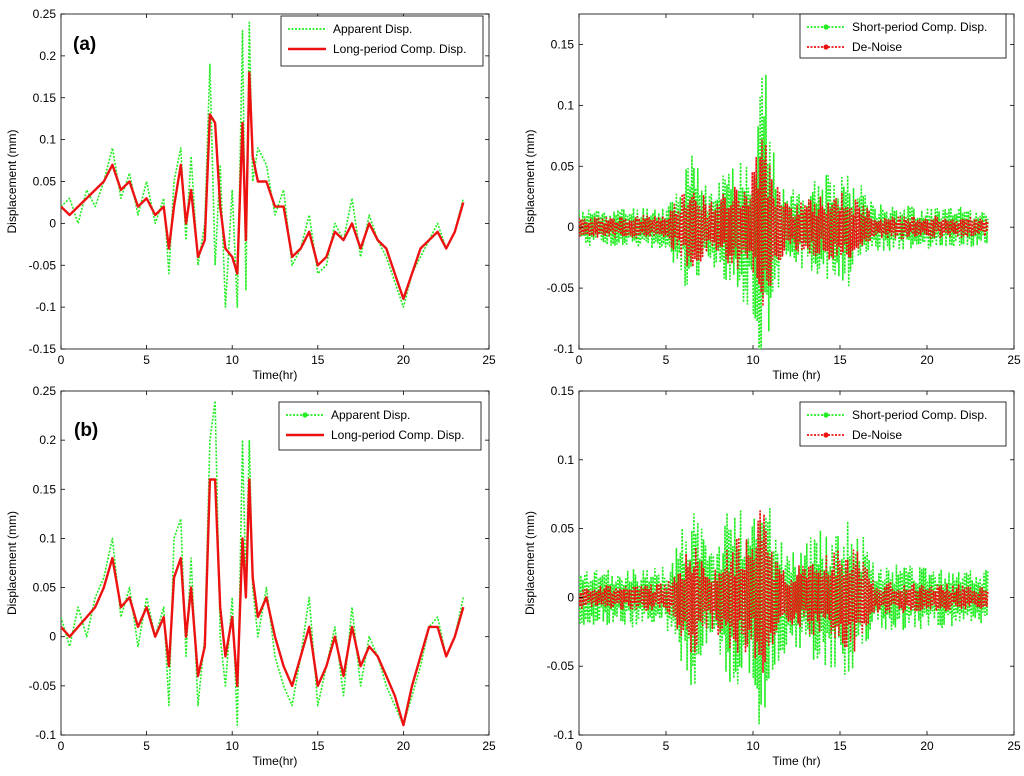 This screenshot has width=1024, height=776. What do you see at coordinates (86, 430) in the screenshot?
I see `panel-tag: (b)` at bounding box center [86, 430].